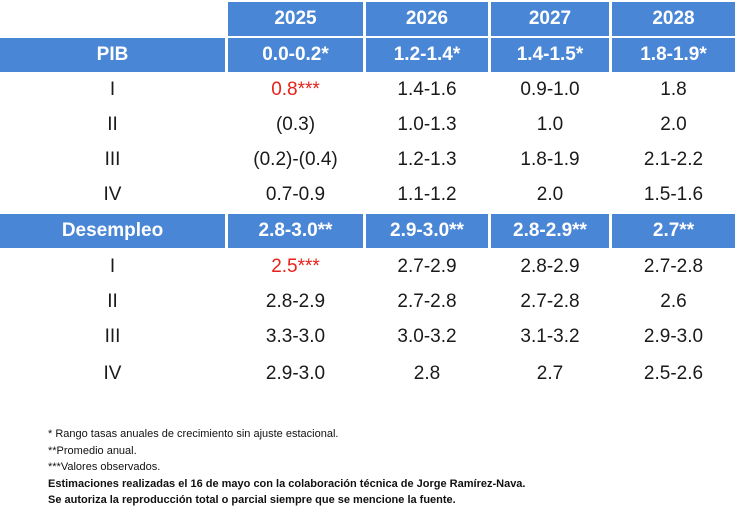 The image size is (735, 512). I want to click on desempleo-annual: 2.9-3.0**, so click(427, 231).